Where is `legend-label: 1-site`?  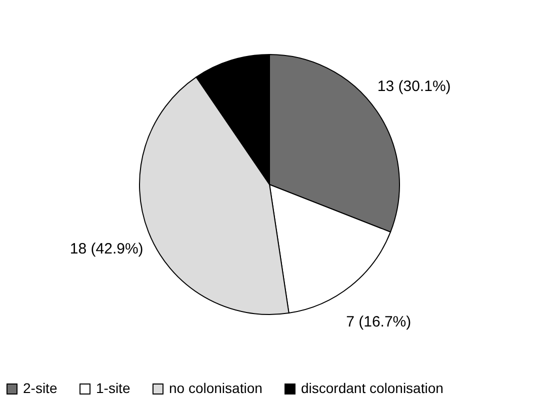 legend-label: 1-site is located at coordinates (113, 388).